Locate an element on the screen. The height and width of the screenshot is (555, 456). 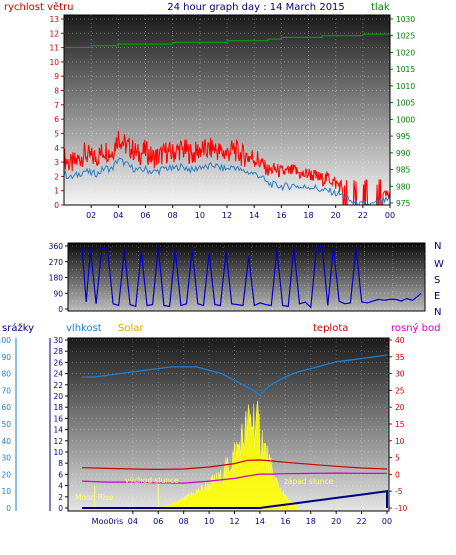
dir-label-w: W is located at coordinates (439, 264).